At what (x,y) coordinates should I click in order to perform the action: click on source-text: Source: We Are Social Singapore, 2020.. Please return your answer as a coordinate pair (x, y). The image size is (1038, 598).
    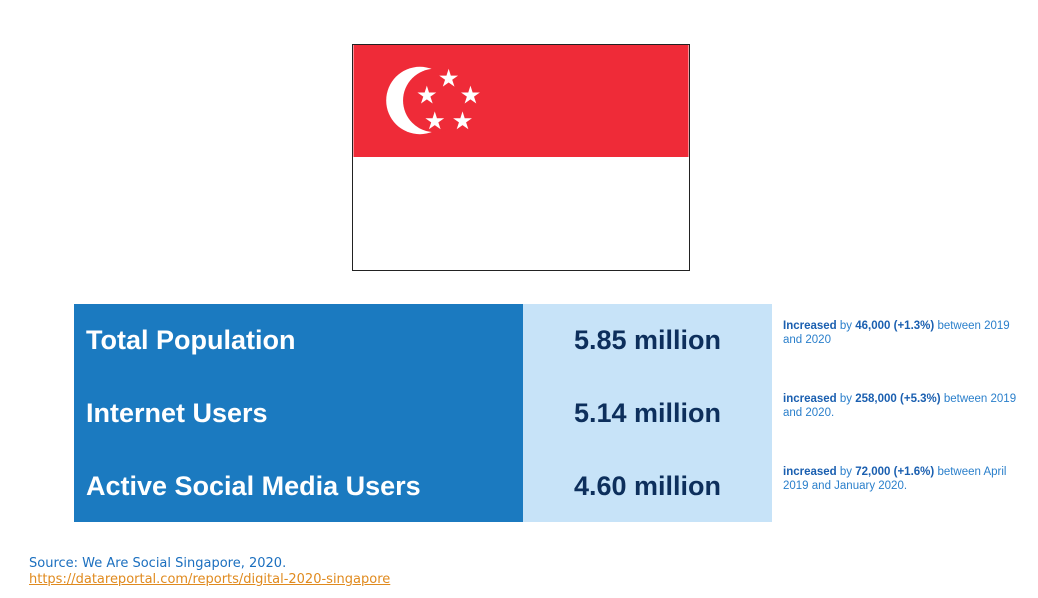
    Looking at the image, I should click on (158, 563).